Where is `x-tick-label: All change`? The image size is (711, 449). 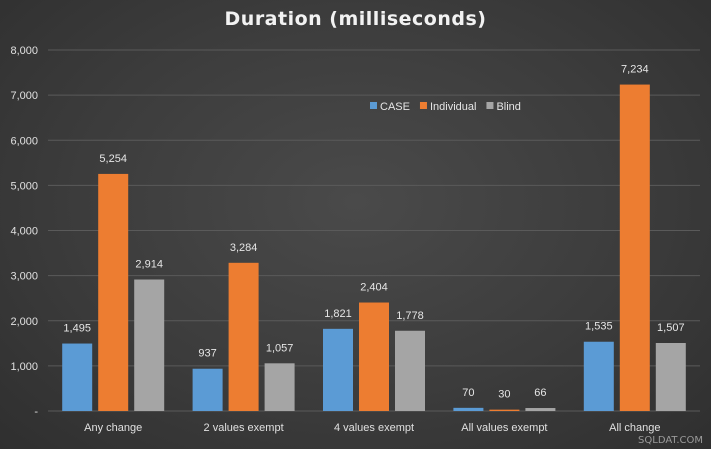 x-tick-label: All change is located at coordinates (634, 428).